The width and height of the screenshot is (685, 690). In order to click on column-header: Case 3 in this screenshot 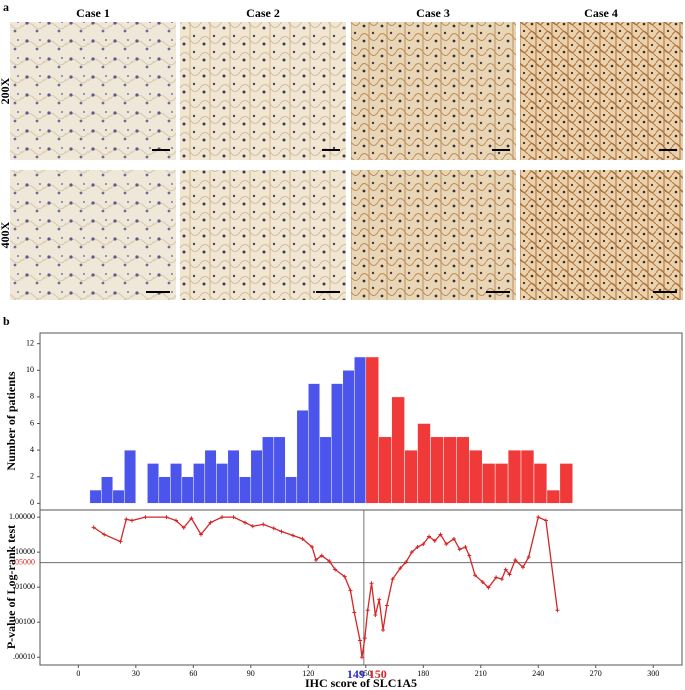, I will do `click(433, 13)`.